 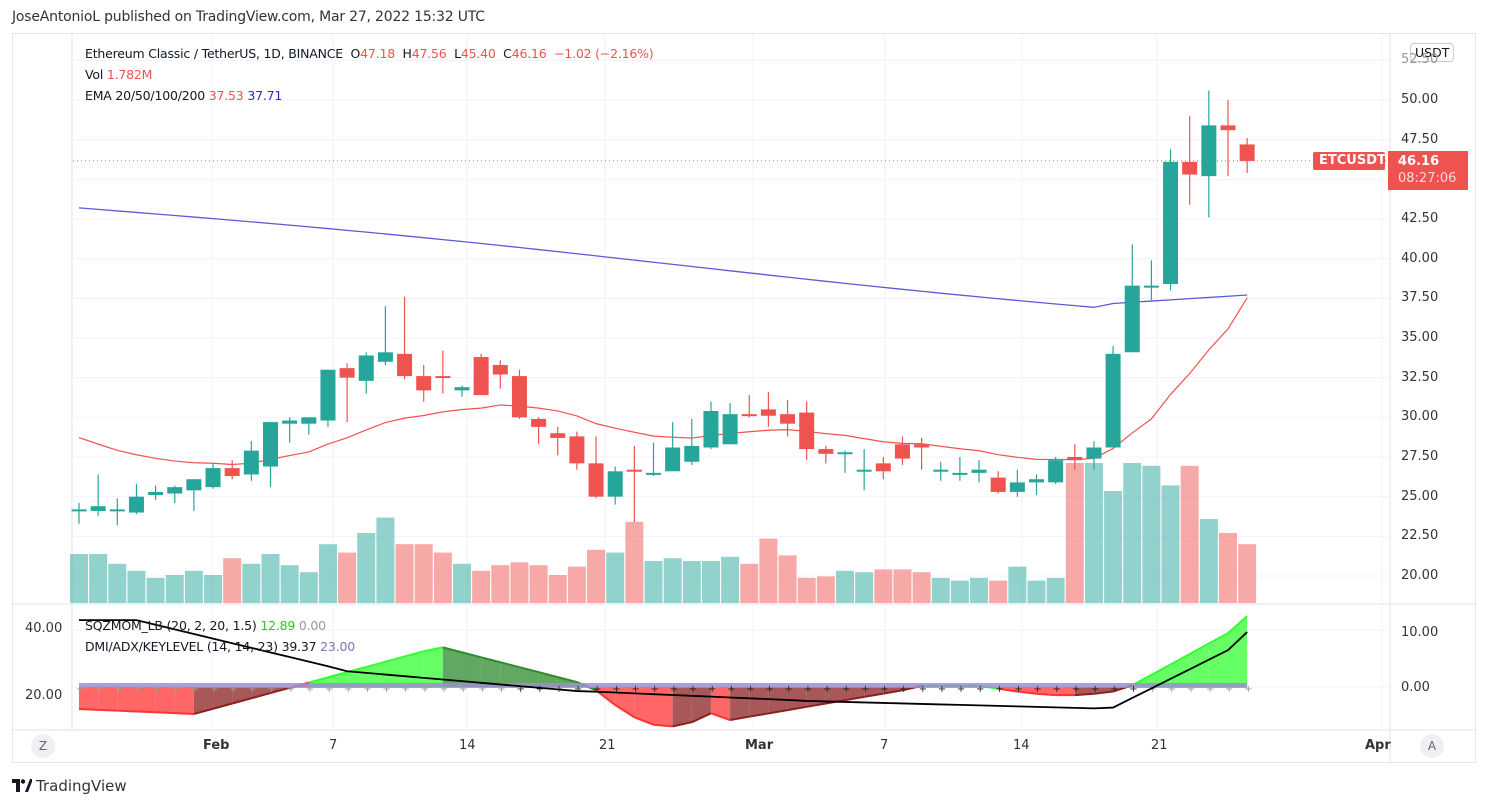 What do you see at coordinates (214, 53) in the screenshot?
I see `symbol-title: Ethereum Classic / TetherUS, 1D, BINANCE` at bounding box center [214, 53].